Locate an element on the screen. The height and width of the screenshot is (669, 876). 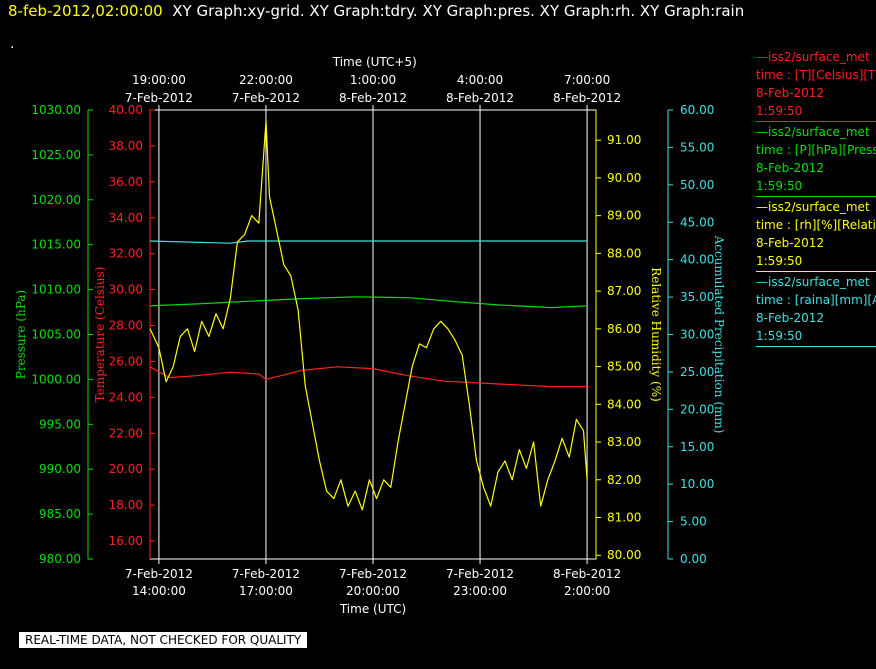
pressure-tick-label: 1020.00 is located at coordinates (56, 200).